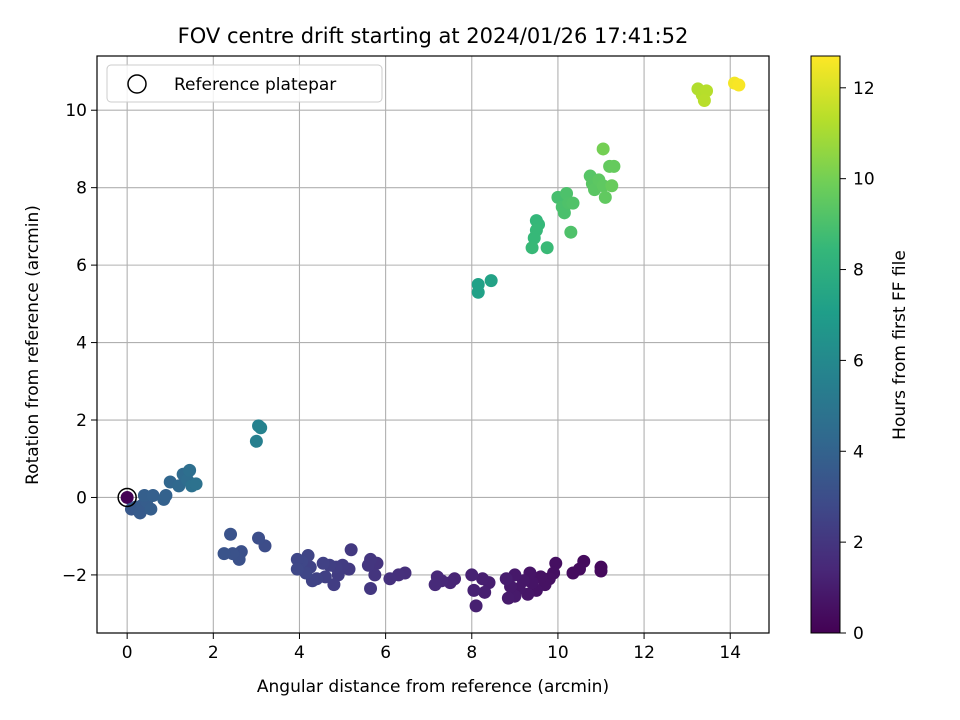 Image resolution: width=960 pixels, height=720 pixels. I want to click on reference-point, so click(127, 497).